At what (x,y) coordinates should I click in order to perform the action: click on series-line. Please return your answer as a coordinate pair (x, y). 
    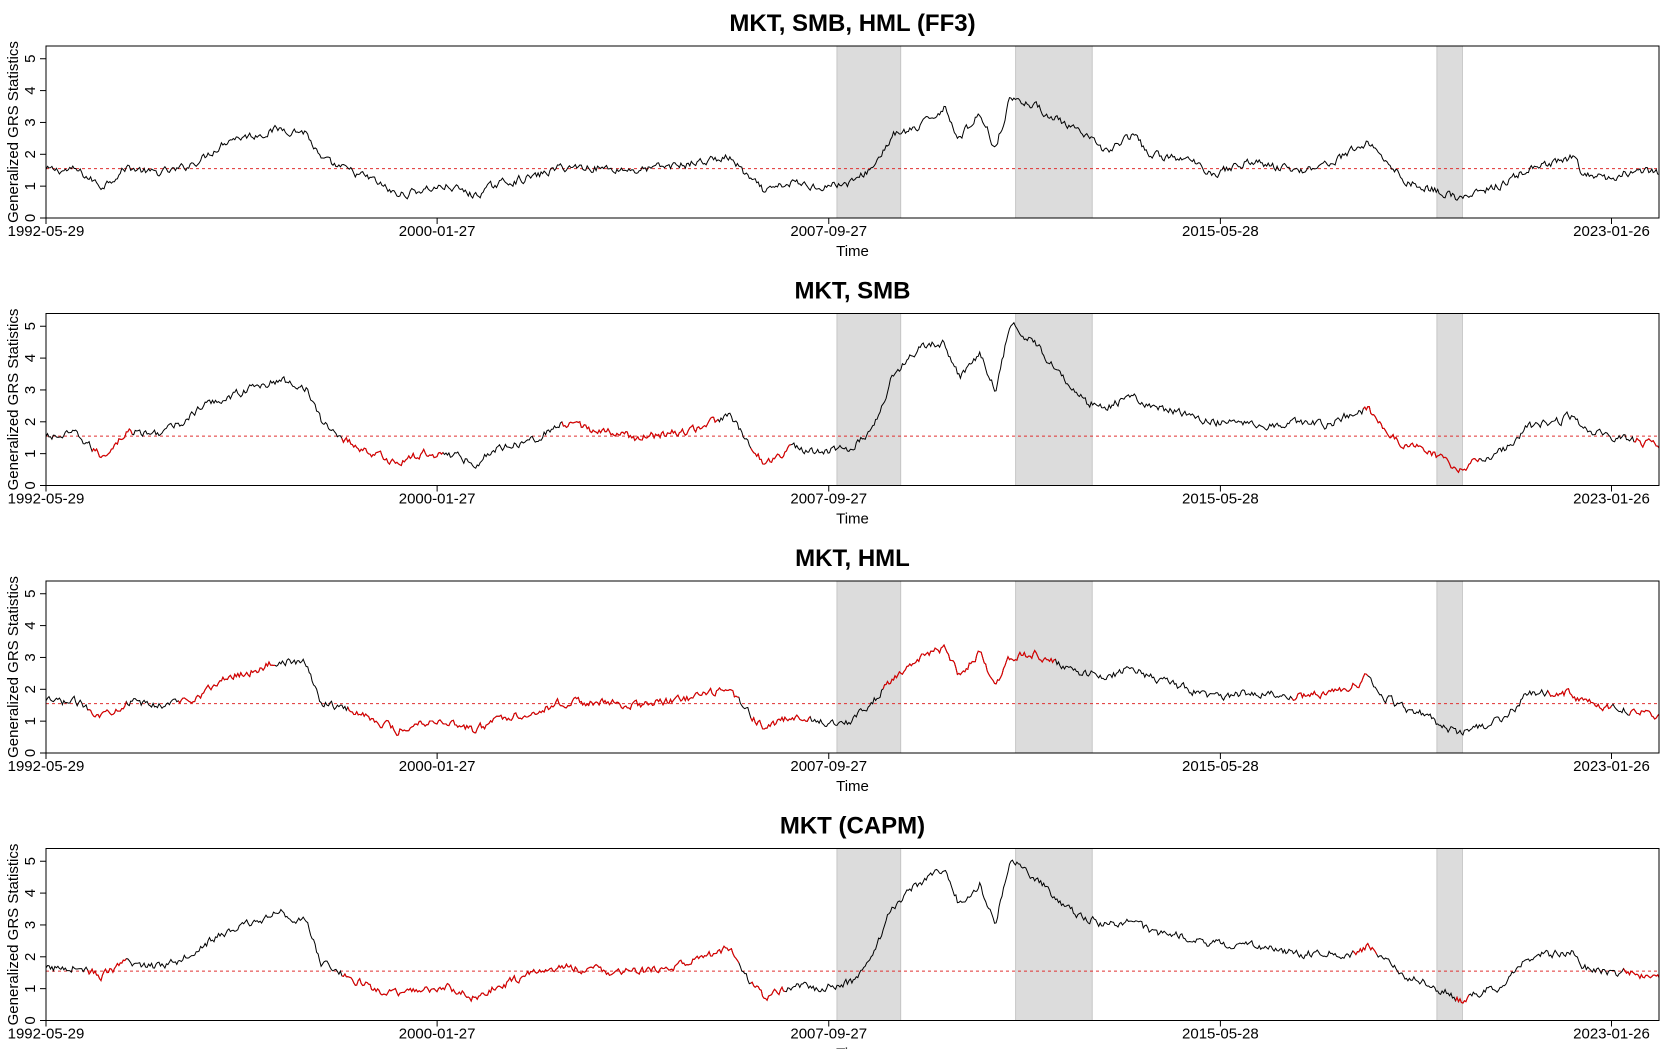
    Looking at the image, I should click on (852, 148).